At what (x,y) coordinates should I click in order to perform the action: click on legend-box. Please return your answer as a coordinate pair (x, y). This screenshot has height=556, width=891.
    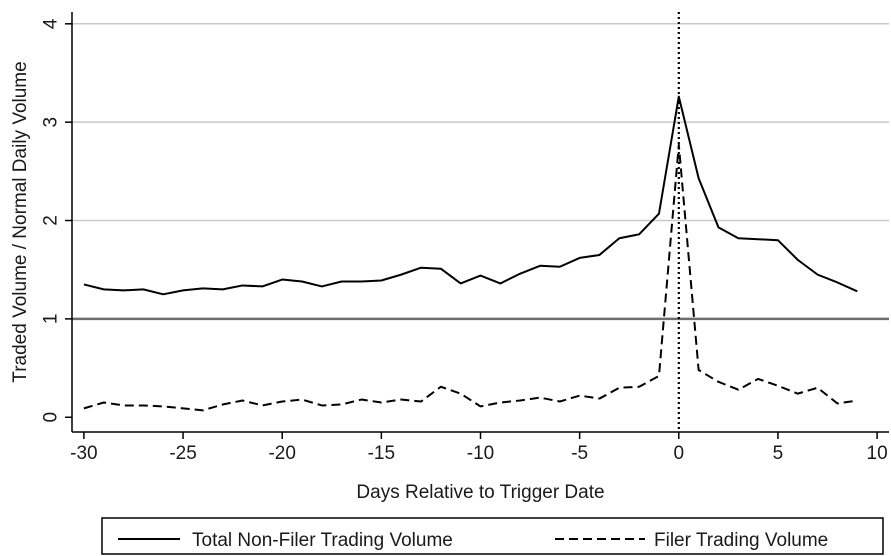
    Looking at the image, I should click on (492, 536).